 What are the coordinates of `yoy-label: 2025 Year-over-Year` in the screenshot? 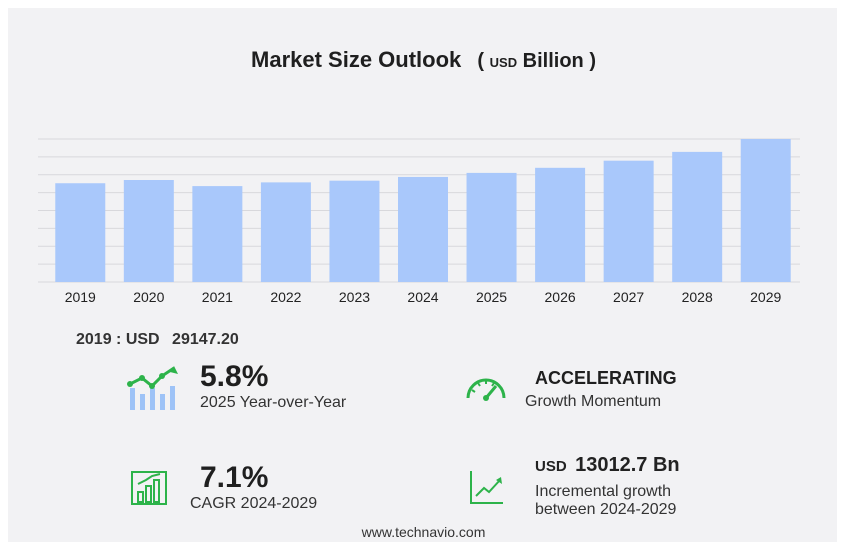 It's located at (273, 402).